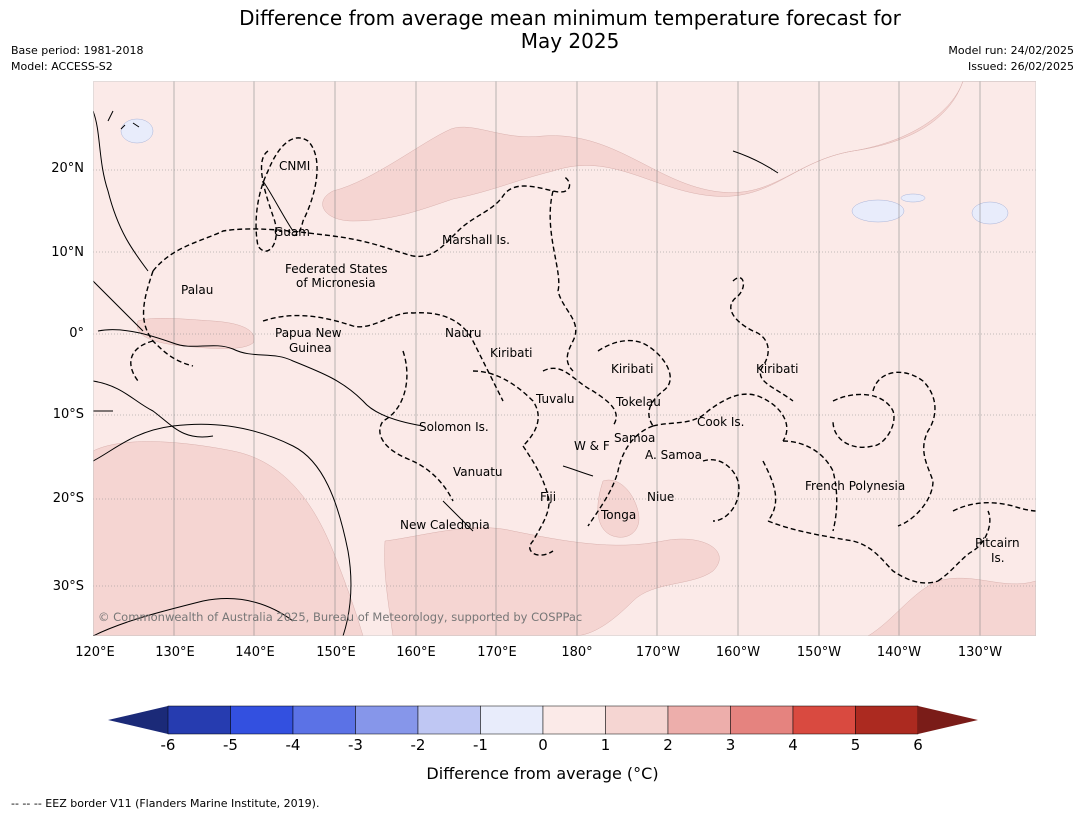  What do you see at coordinates (255, 652) in the screenshot?
I see `lon-tick-140e: 140°E` at bounding box center [255, 652].